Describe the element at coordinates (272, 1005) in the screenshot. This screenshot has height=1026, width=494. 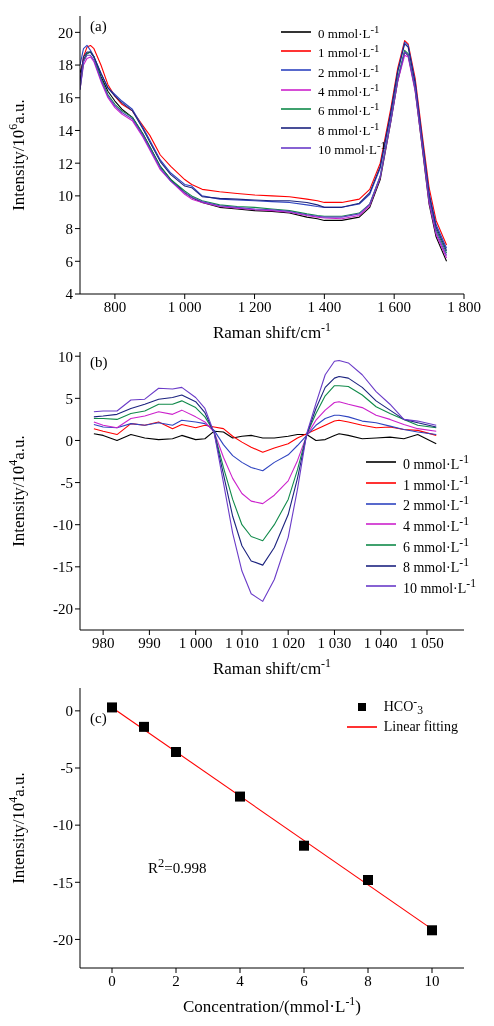
I see `x-axis-title: Concentration/(mmol·L$^{-1}$)` at that location.